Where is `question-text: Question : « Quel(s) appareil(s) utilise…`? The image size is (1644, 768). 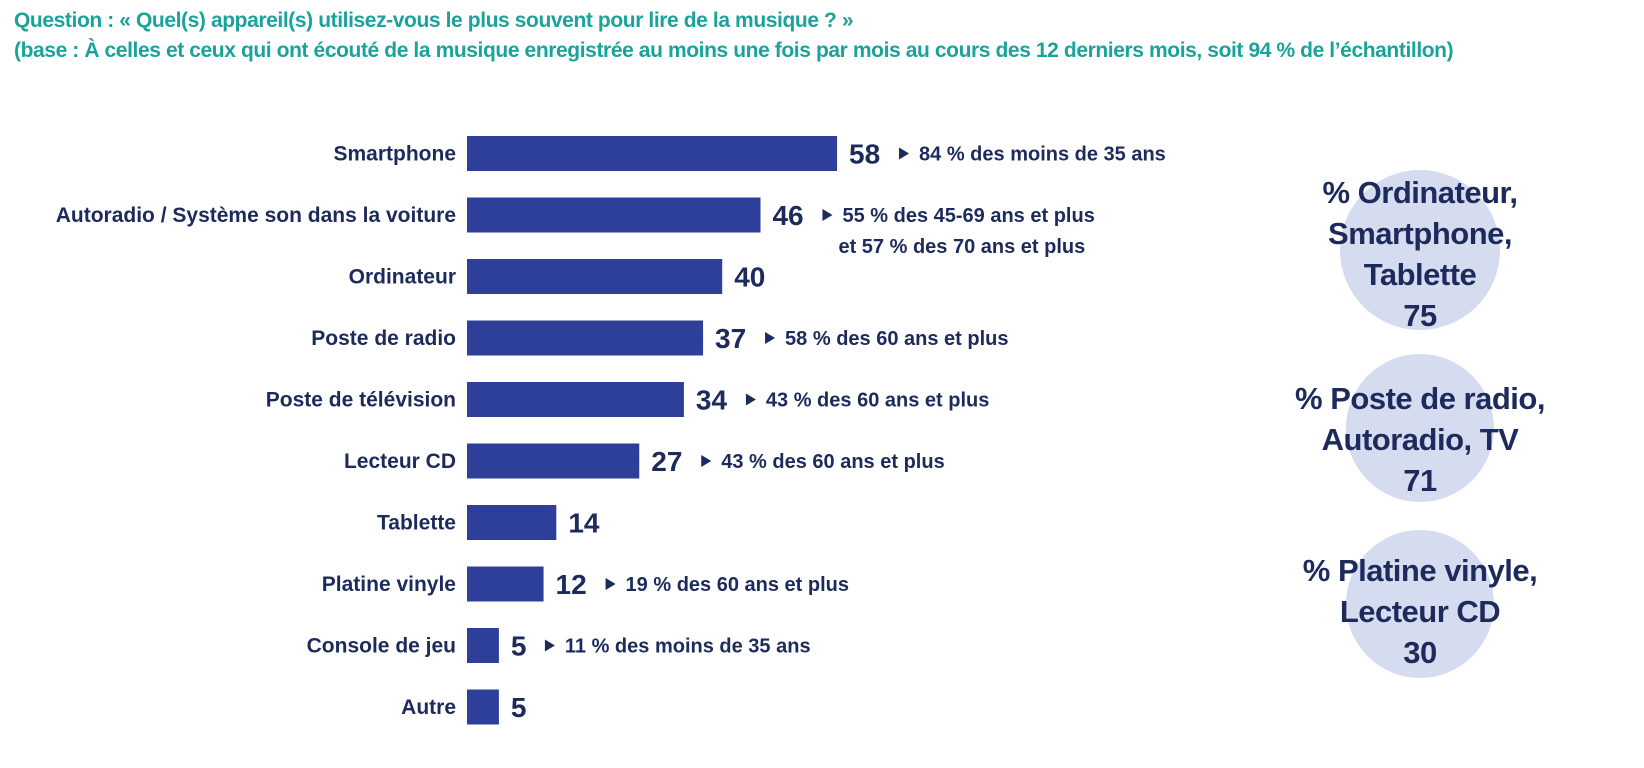 question-text: Question : « Quel(s) appareil(s) utilise… is located at coordinates (434, 20).